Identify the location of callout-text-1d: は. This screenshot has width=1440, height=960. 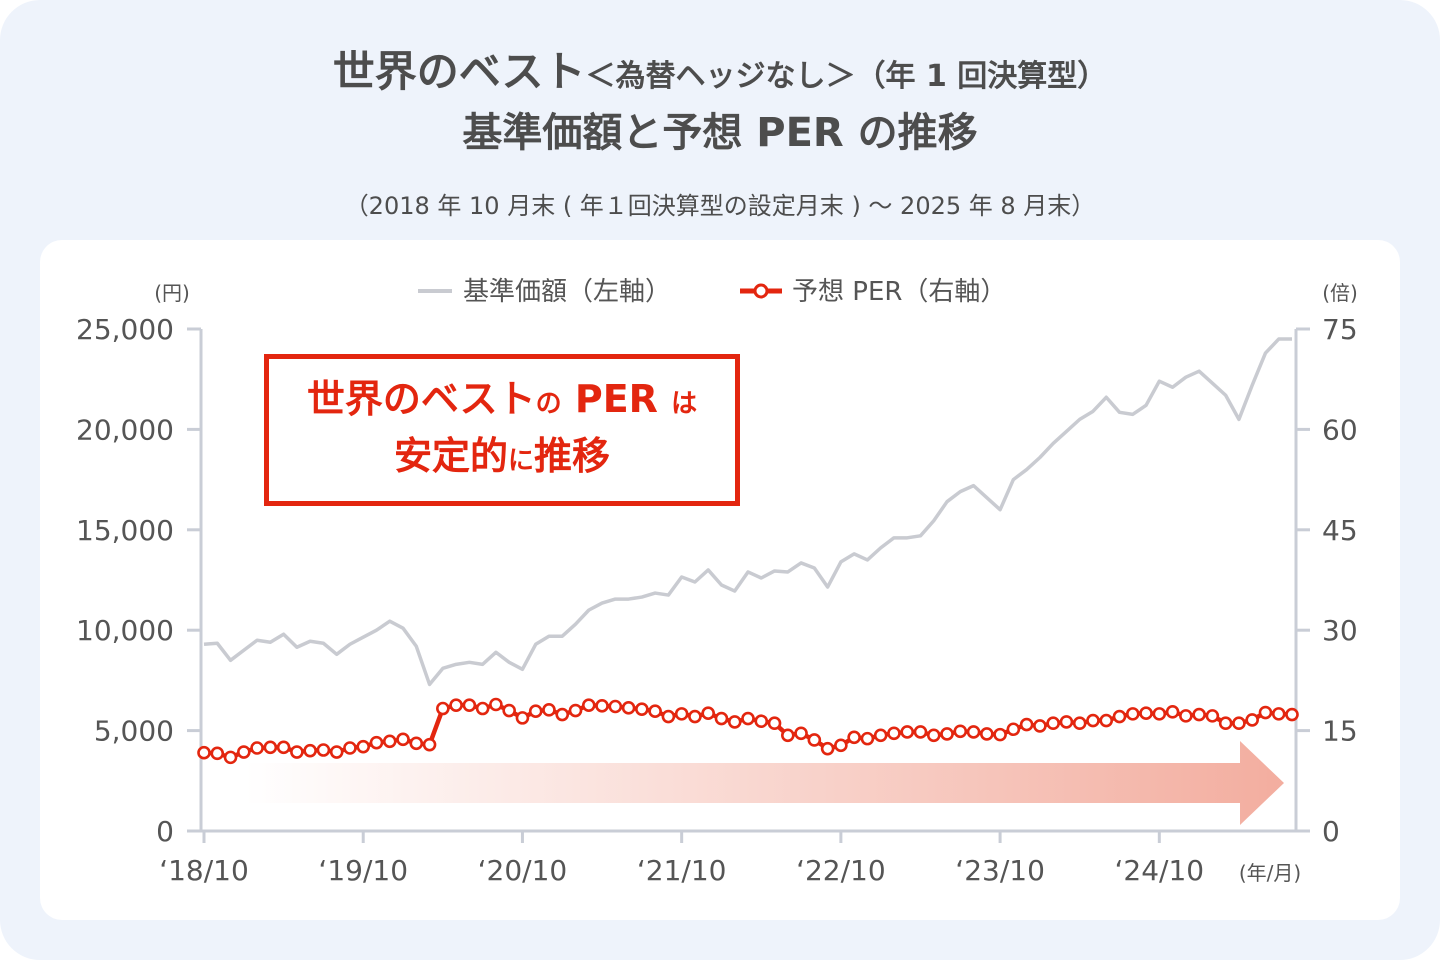
(684, 404).